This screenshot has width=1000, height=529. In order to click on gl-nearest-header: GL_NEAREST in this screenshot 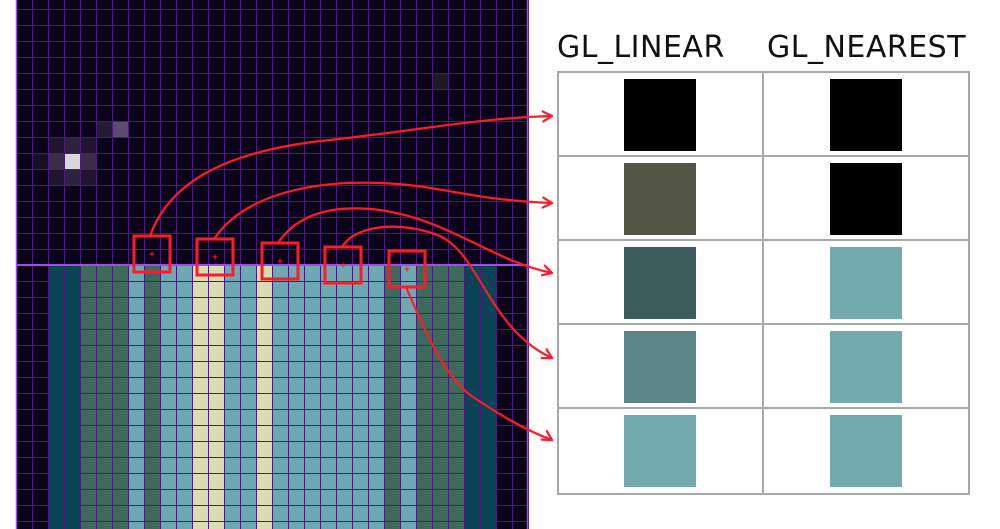, I will do `click(867, 47)`.